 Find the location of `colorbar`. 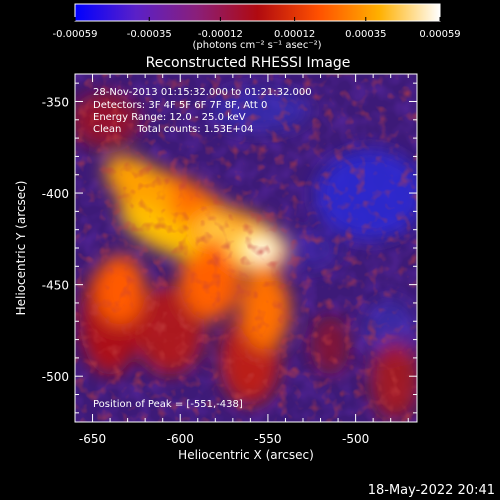

colorbar is located at coordinates (257, 12).